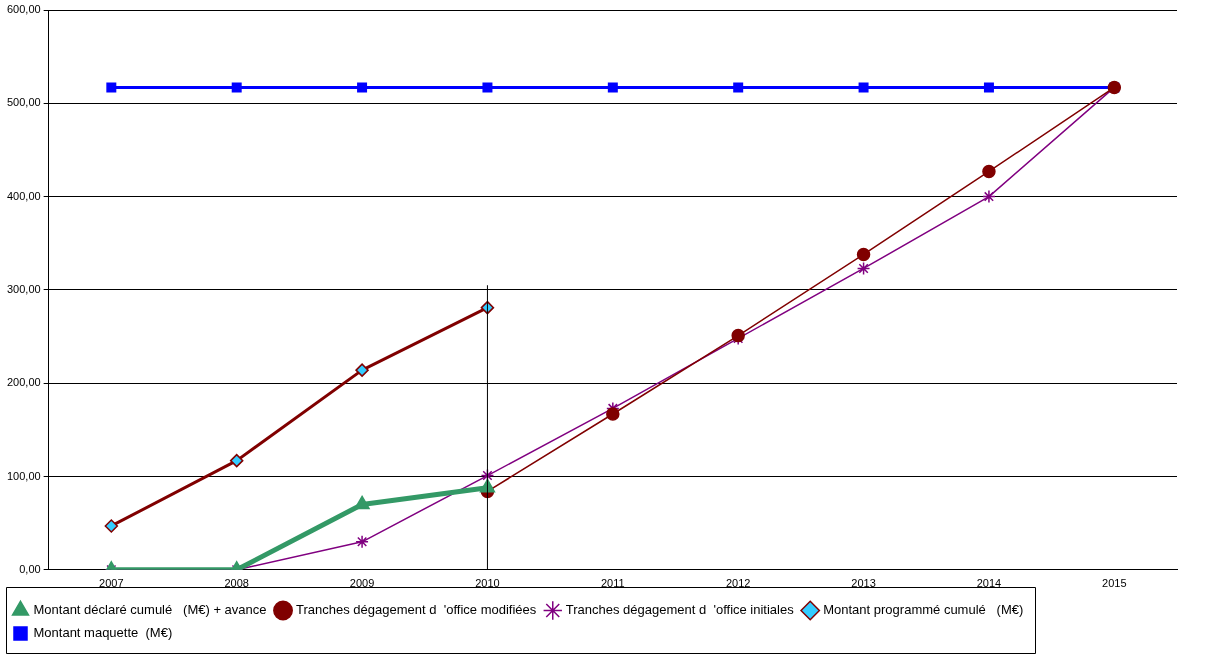 Image resolution: width=1205 pixels, height=654 pixels. What do you see at coordinates (150, 610) in the screenshot?
I see `legend-label: Montant déclaré cumulé (M€) + avance` at bounding box center [150, 610].